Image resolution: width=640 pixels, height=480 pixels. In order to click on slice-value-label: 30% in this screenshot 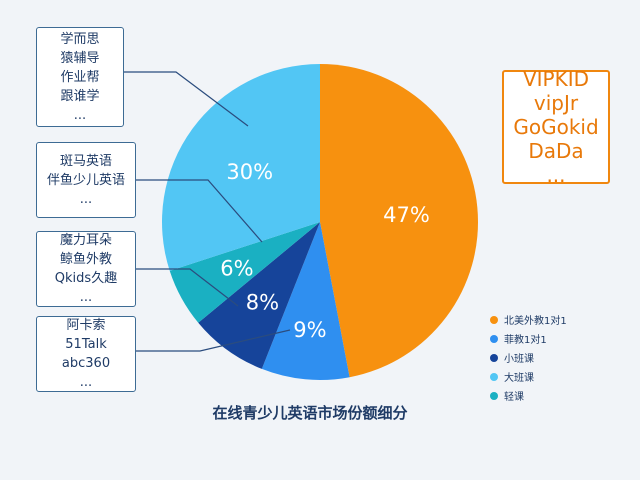, I will do `click(249, 172)`.